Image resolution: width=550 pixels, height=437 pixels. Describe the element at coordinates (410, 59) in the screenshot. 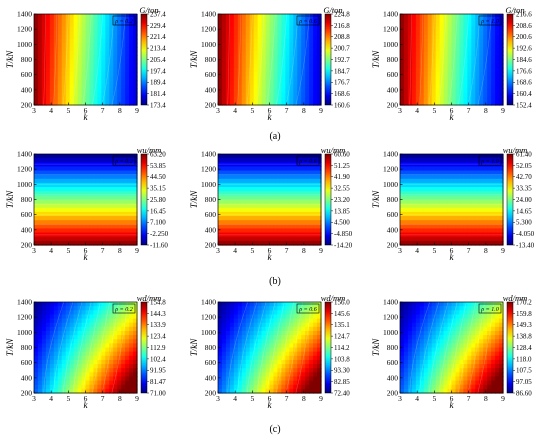

I see `contour-line` at that location.